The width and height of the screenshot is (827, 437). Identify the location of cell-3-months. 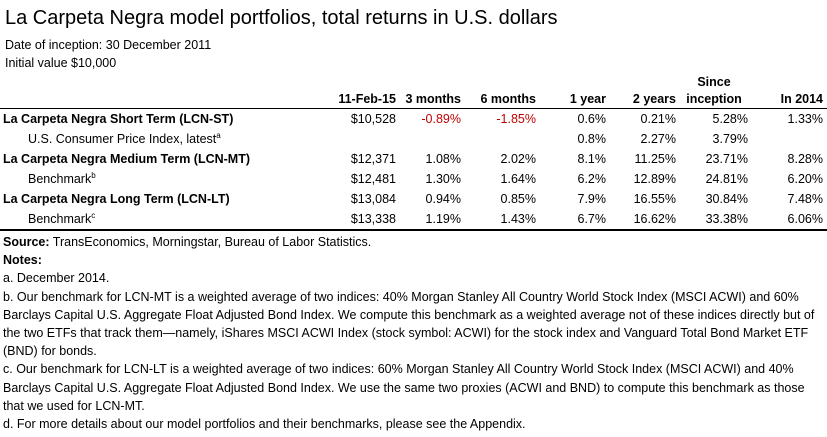
(432, 139).